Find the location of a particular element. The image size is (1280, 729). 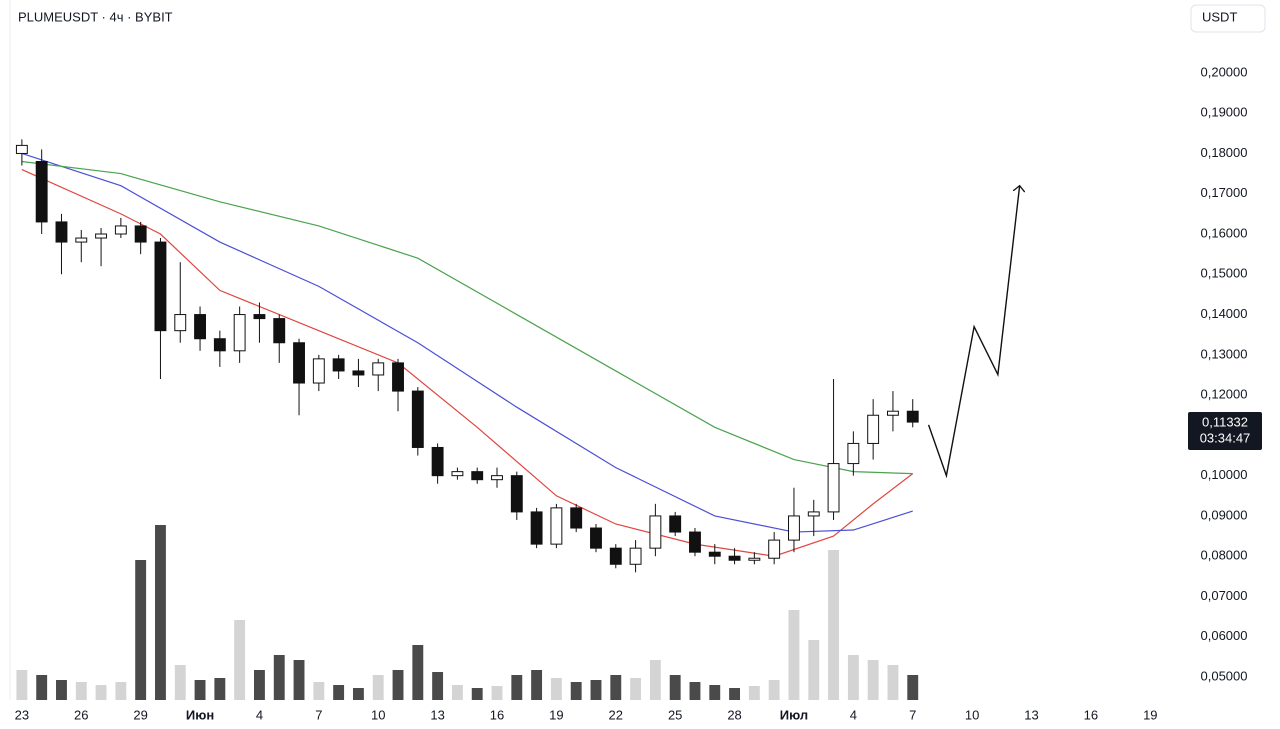

projection-line is located at coordinates (973, 332).